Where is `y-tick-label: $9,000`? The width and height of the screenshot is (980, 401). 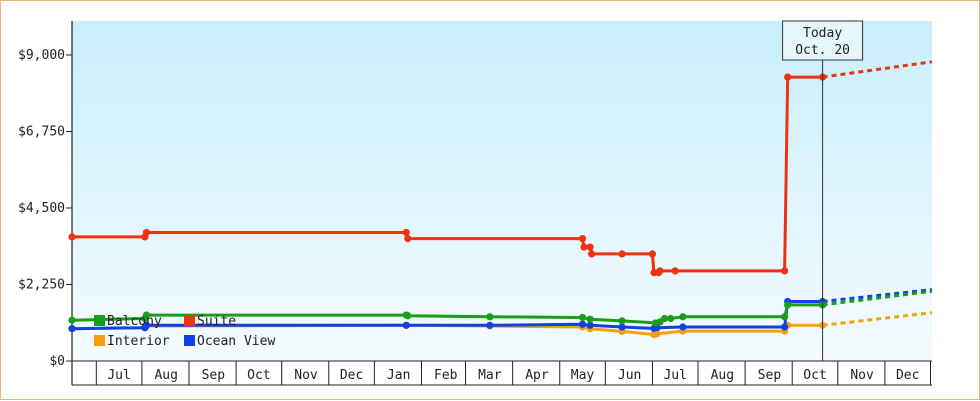 y-tick-label: $9,000 is located at coordinates (41, 55).